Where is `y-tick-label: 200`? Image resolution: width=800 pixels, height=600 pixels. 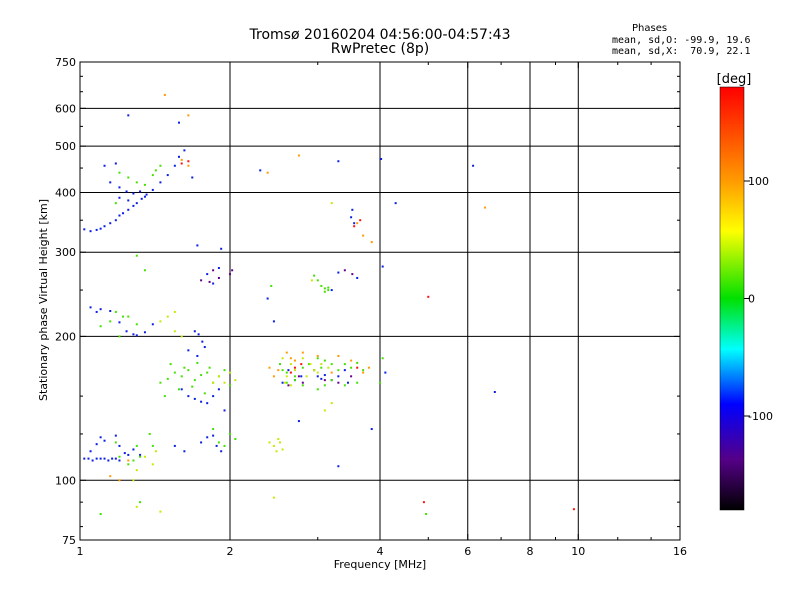 y-tick-label: 200 is located at coordinates (65, 336).